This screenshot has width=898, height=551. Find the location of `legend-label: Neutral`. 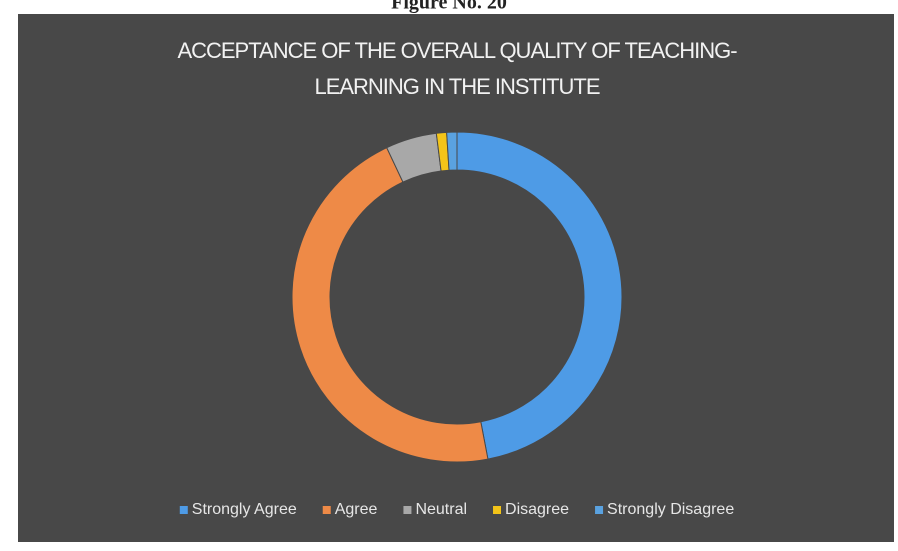

legend-label: Neutral is located at coordinates (441, 509).